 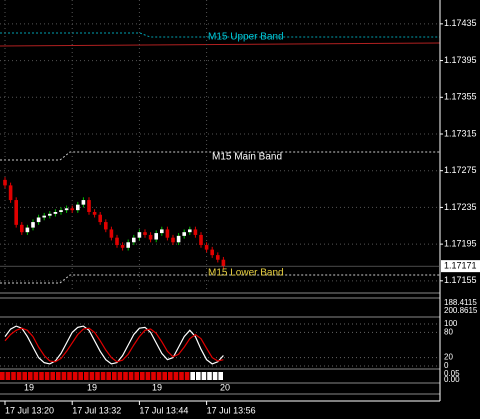 What do you see at coordinates (460, 170) in the screenshot?
I see `y-tick-label: 1.17275` at bounding box center [460, 170].